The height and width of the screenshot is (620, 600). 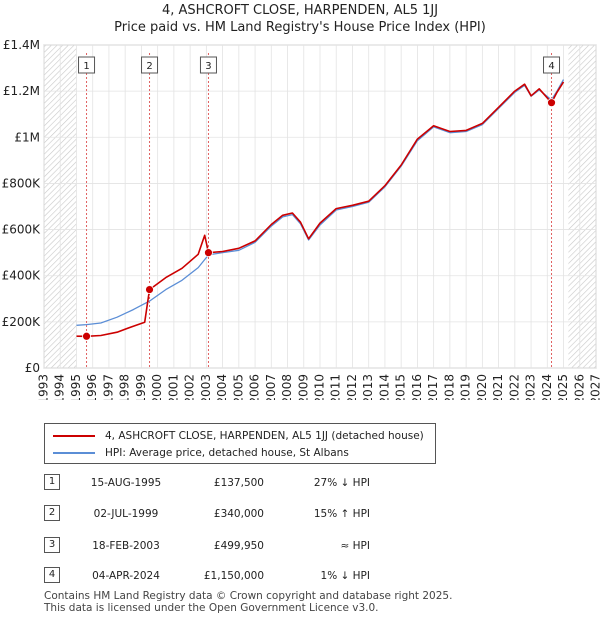 What do you see at coordinates (52, 513) in the screenshot?
I see `sale-marker-number: 2` at bounding box center [52, 513].